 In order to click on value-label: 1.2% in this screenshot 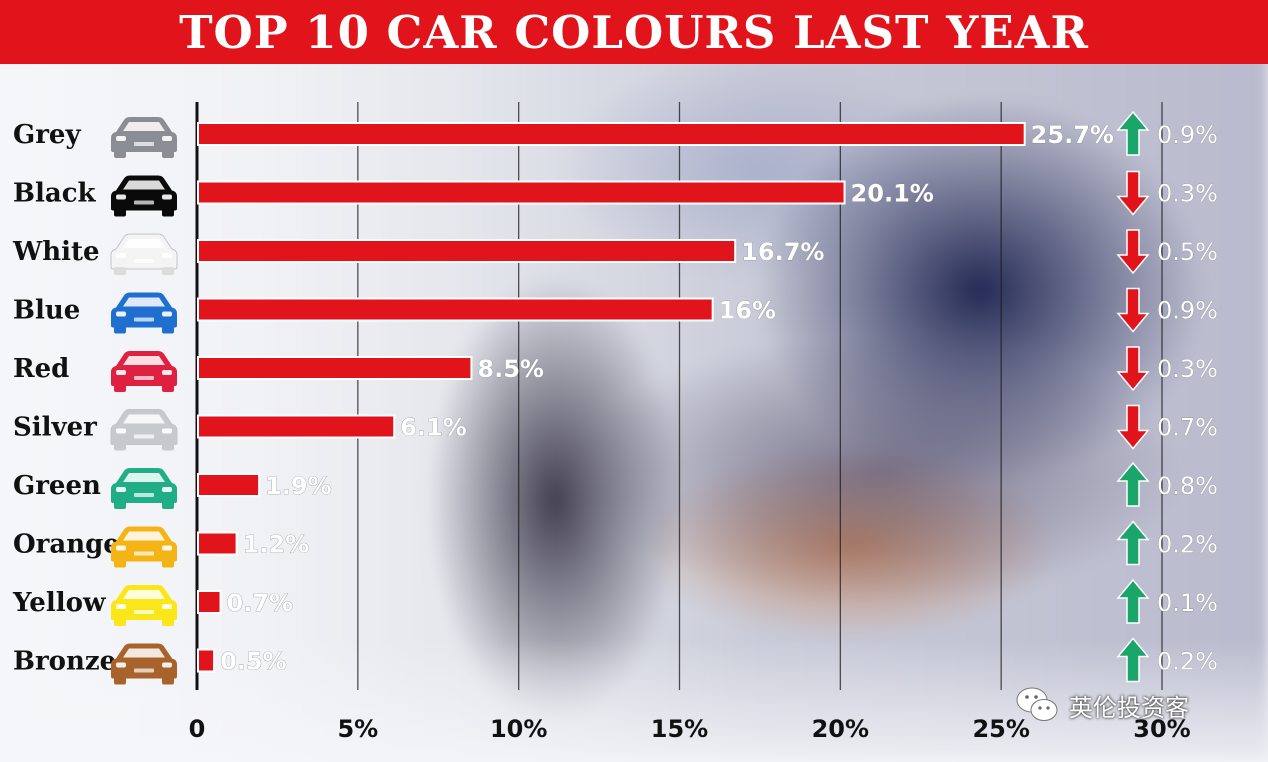, I will do `click(276, 545)`.